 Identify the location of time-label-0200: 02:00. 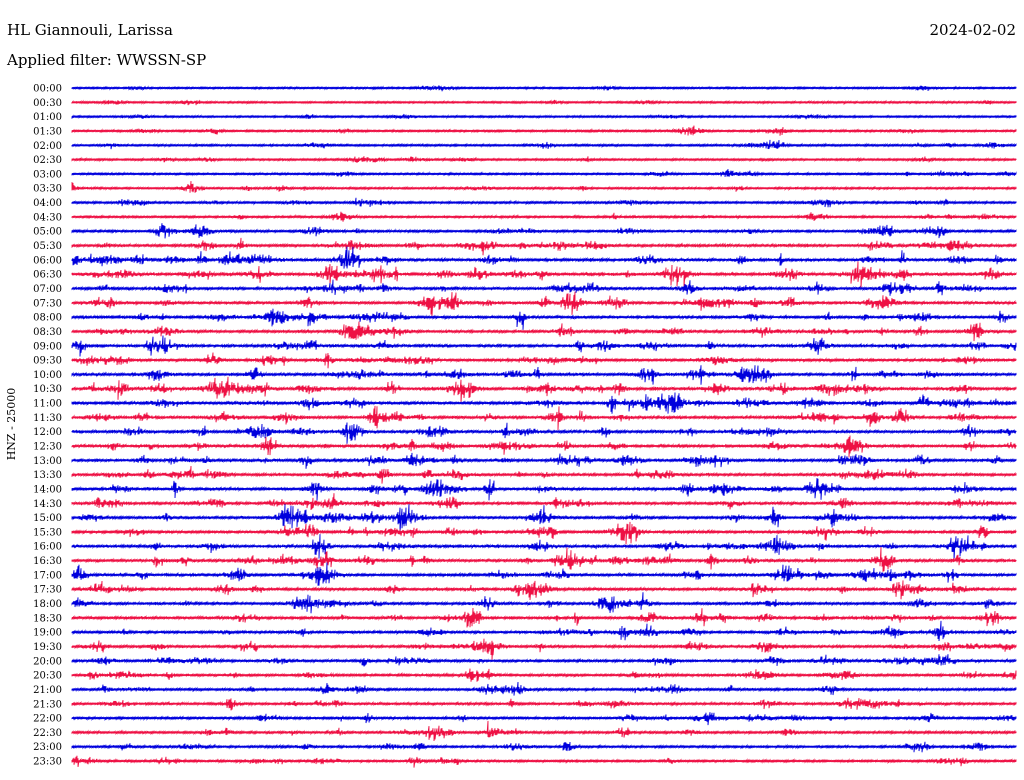
(47, 146).